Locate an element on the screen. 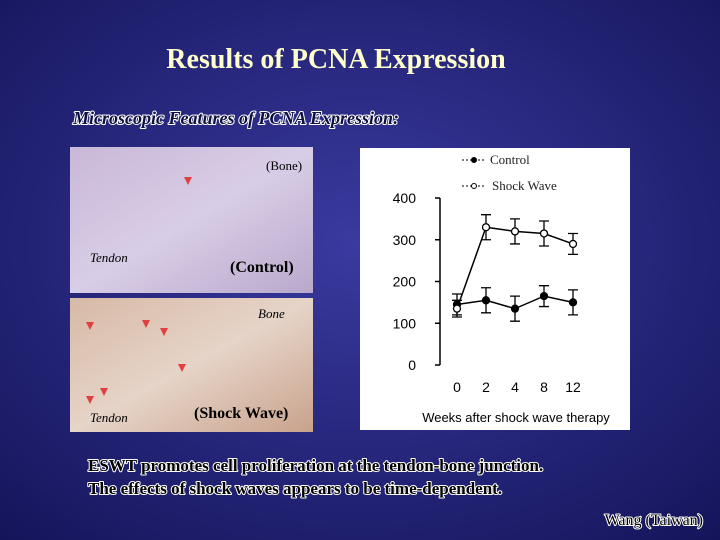  y-tick-label: 200 is located at coordinates (405, 282).